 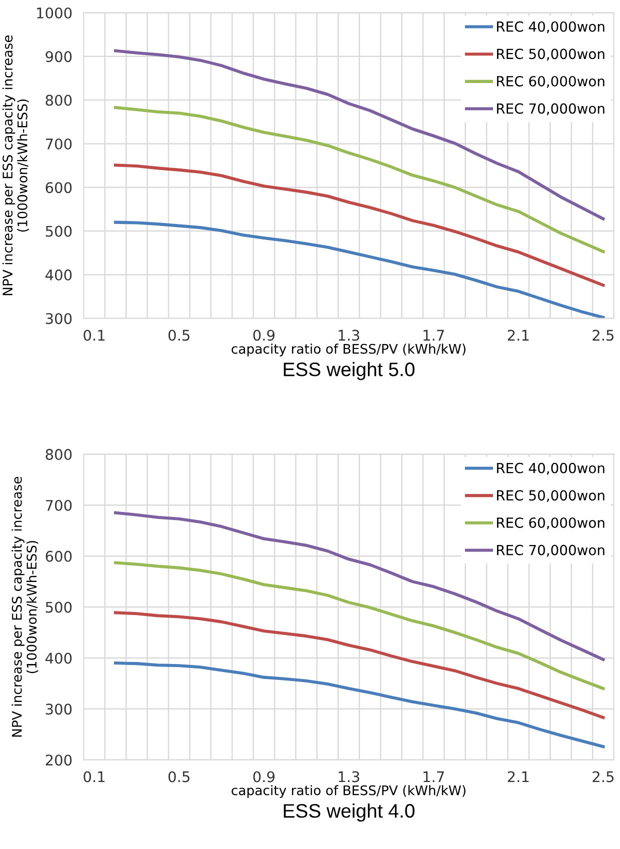 I want to click on text: ESS weight 4.0, so click(x=349, y=812).